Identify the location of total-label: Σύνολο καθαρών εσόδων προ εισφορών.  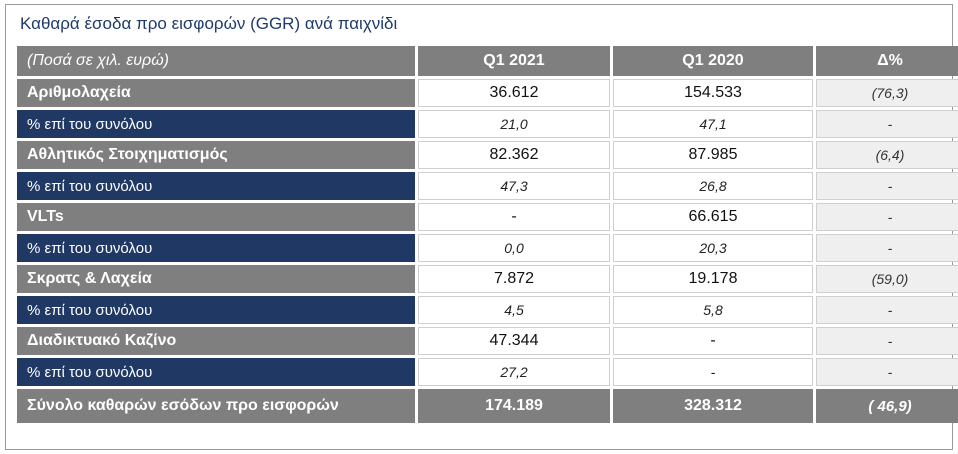
(216, 406).